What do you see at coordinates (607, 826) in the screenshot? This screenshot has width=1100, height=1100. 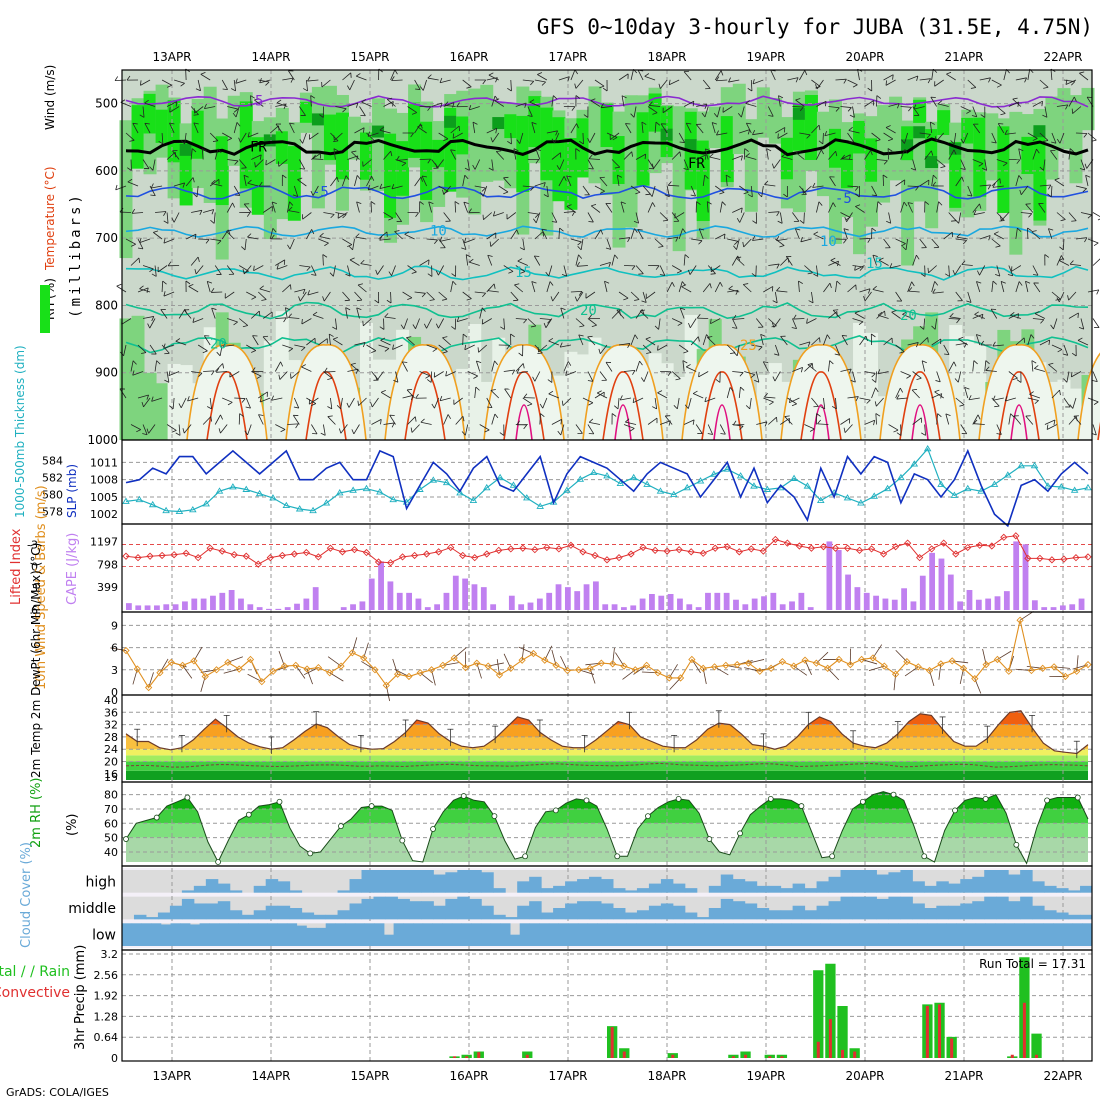 I see `rh-bands` at bounding box center [607, 826].